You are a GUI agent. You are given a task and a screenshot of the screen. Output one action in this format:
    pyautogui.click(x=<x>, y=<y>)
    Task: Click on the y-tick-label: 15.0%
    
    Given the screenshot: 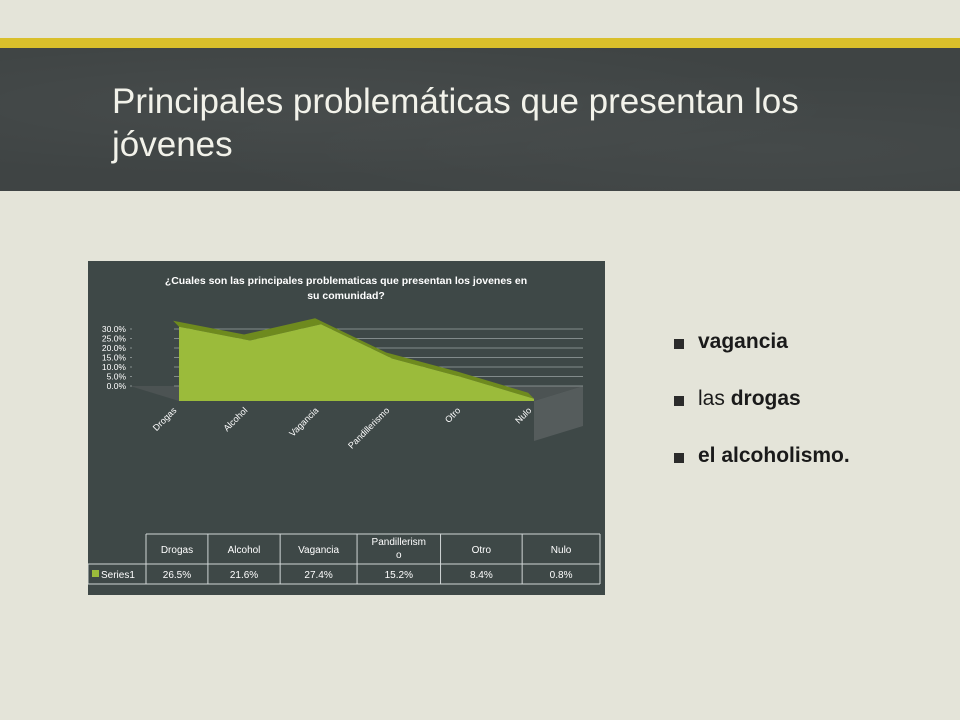 What is the action you would take?
    pyautogui.click(x=114, y=358)
    